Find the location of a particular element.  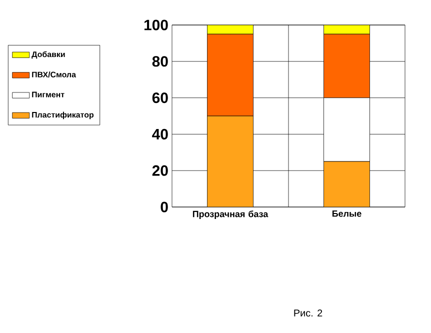

y-tick-label: 20 is located at coordinates (160, 170).